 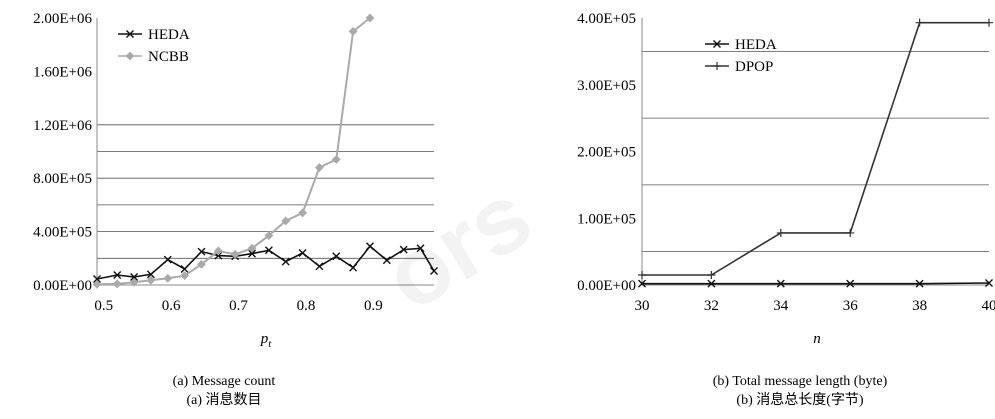 What do you see at coordinates (306, 306) in the screenshot?
I see `x-tick-label: 0.8` at bounding box center [306, 306].